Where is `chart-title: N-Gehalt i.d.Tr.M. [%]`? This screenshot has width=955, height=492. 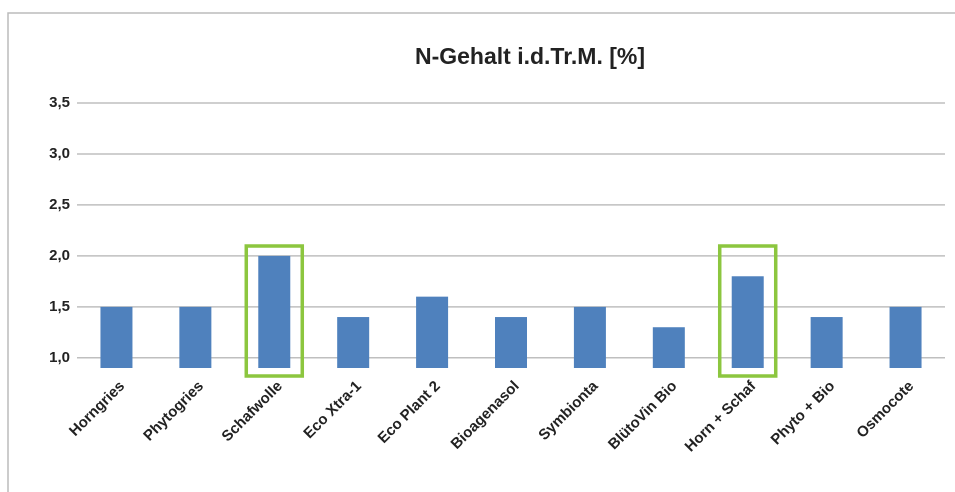 chart-title: N-Gehalt i.d.Tr.M. [%] is located at coordinates (530, 56).